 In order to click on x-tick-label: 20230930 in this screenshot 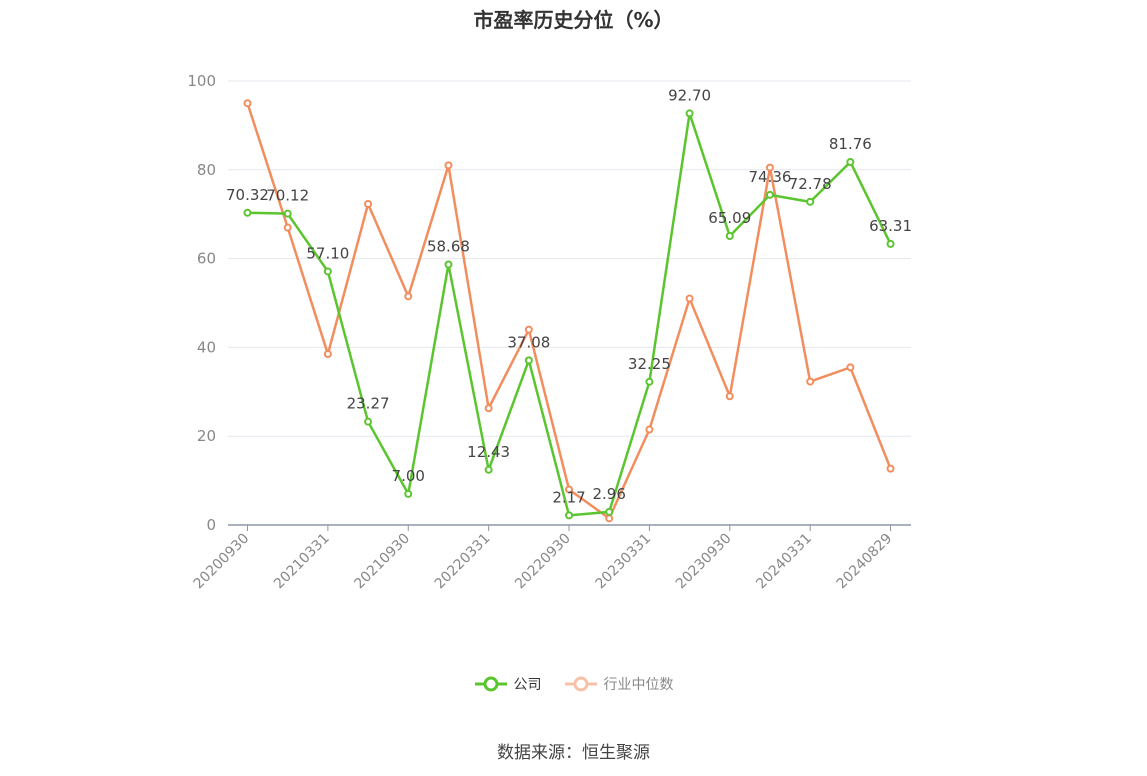, I will do `click(704, 562)`.